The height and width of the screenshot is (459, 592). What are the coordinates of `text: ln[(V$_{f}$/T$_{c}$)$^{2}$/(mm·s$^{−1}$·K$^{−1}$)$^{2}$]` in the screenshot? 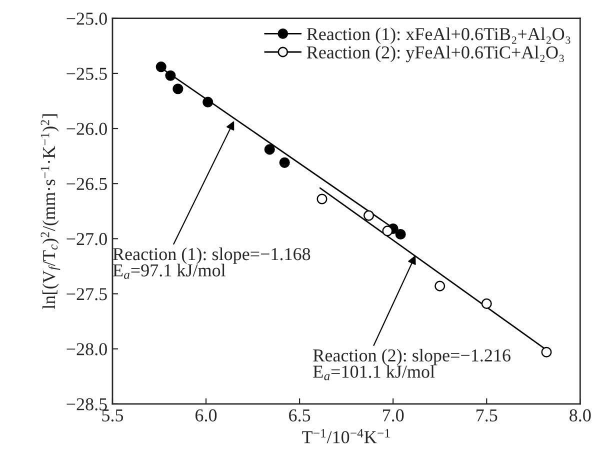 It's located at (50, 211).